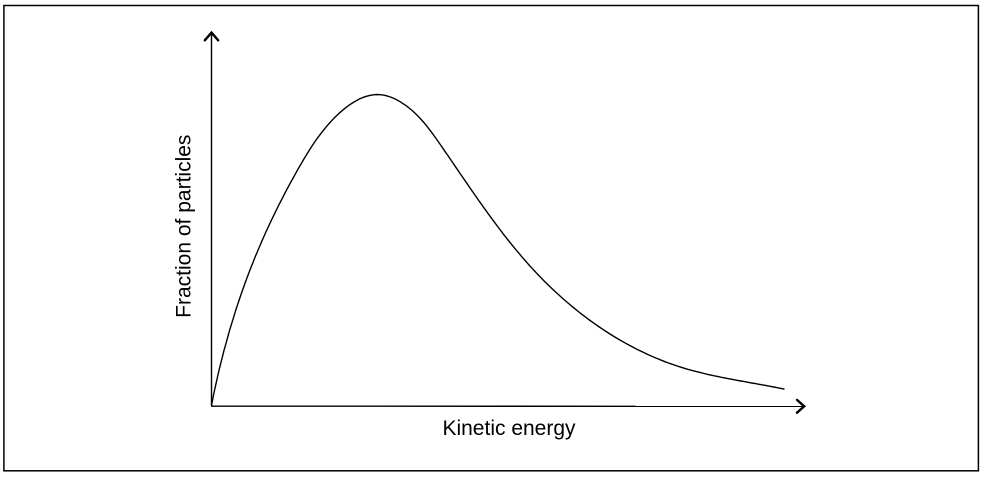  Describe the element at coordinates (509, 428) in the screenshot. I see `svg-text: Kinetic energy` at that location.